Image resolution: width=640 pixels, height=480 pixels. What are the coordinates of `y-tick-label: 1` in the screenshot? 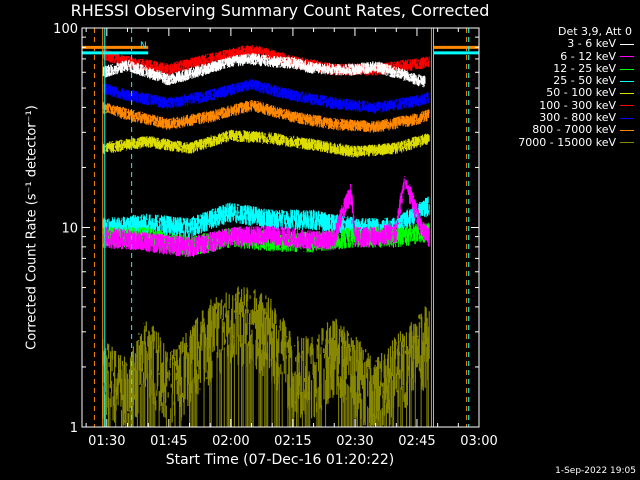 It's located at (74, 428).